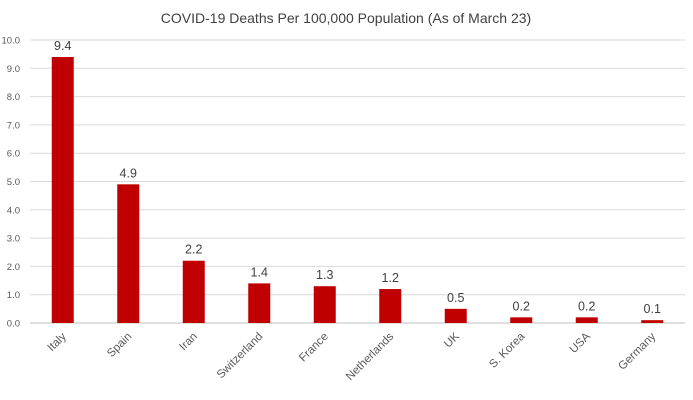 The width and height of the screenshot is (693, 400). Describe the element at coordinates (324, 275) in the screenshot. I see `data-label: 1.3` at that location.